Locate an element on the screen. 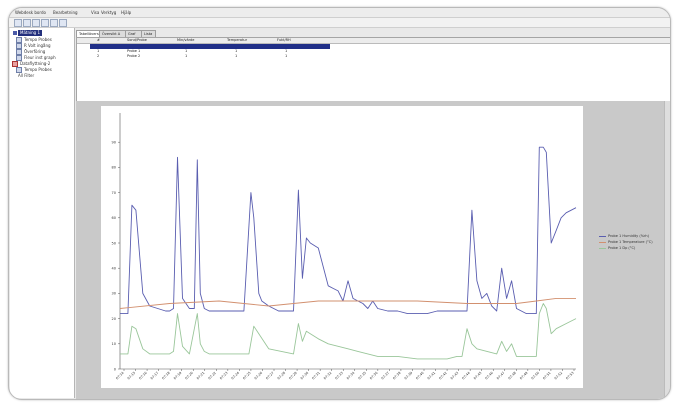 The width and height of the screenshot is (680, 404). x-tick-label: 07:26 is located at coordinates (259, 376).